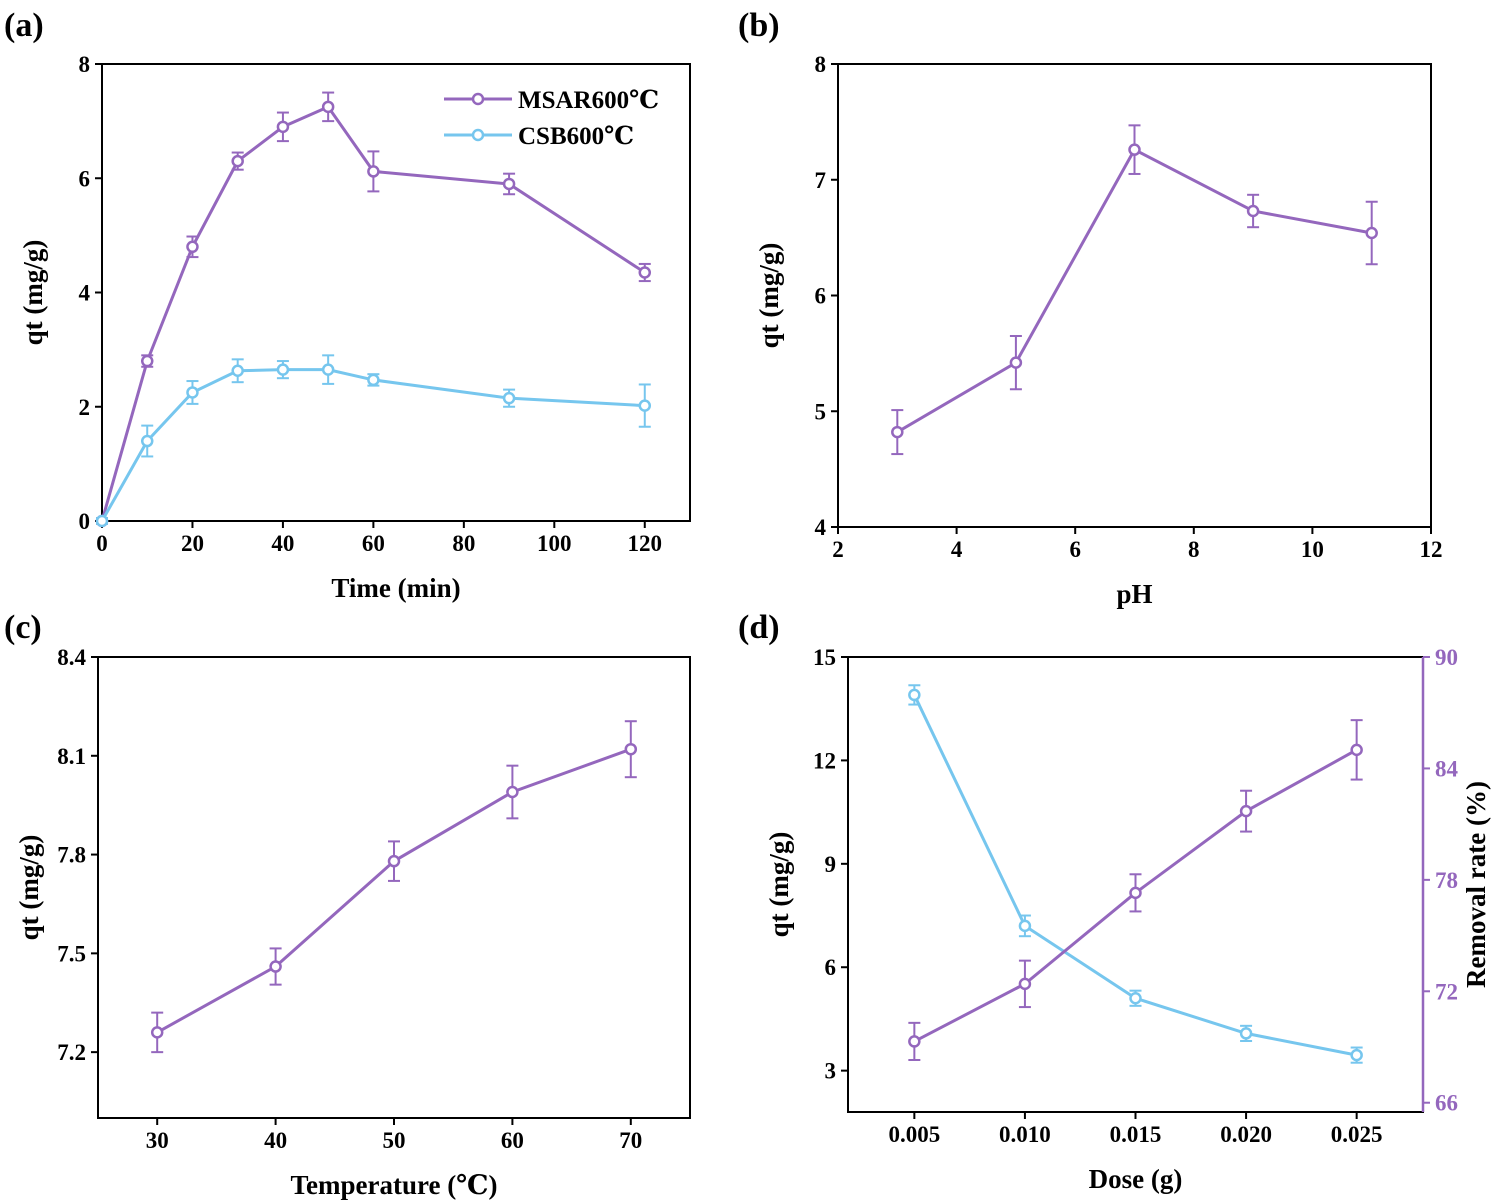  Describe the element at coordinates (1446, 991) in the screenshot. I see `right-y-tick-label: 72` at that location.